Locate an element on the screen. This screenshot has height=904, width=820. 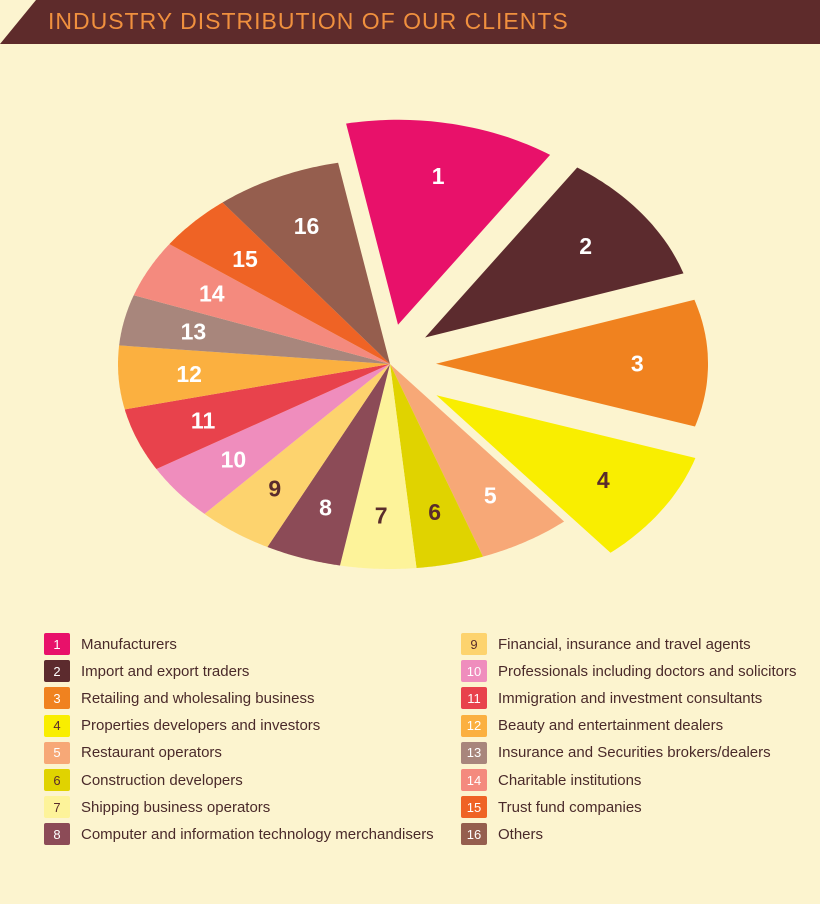
legend-item-3: 3 Retailing and wholesaling business is located at coordinates (179, 698).